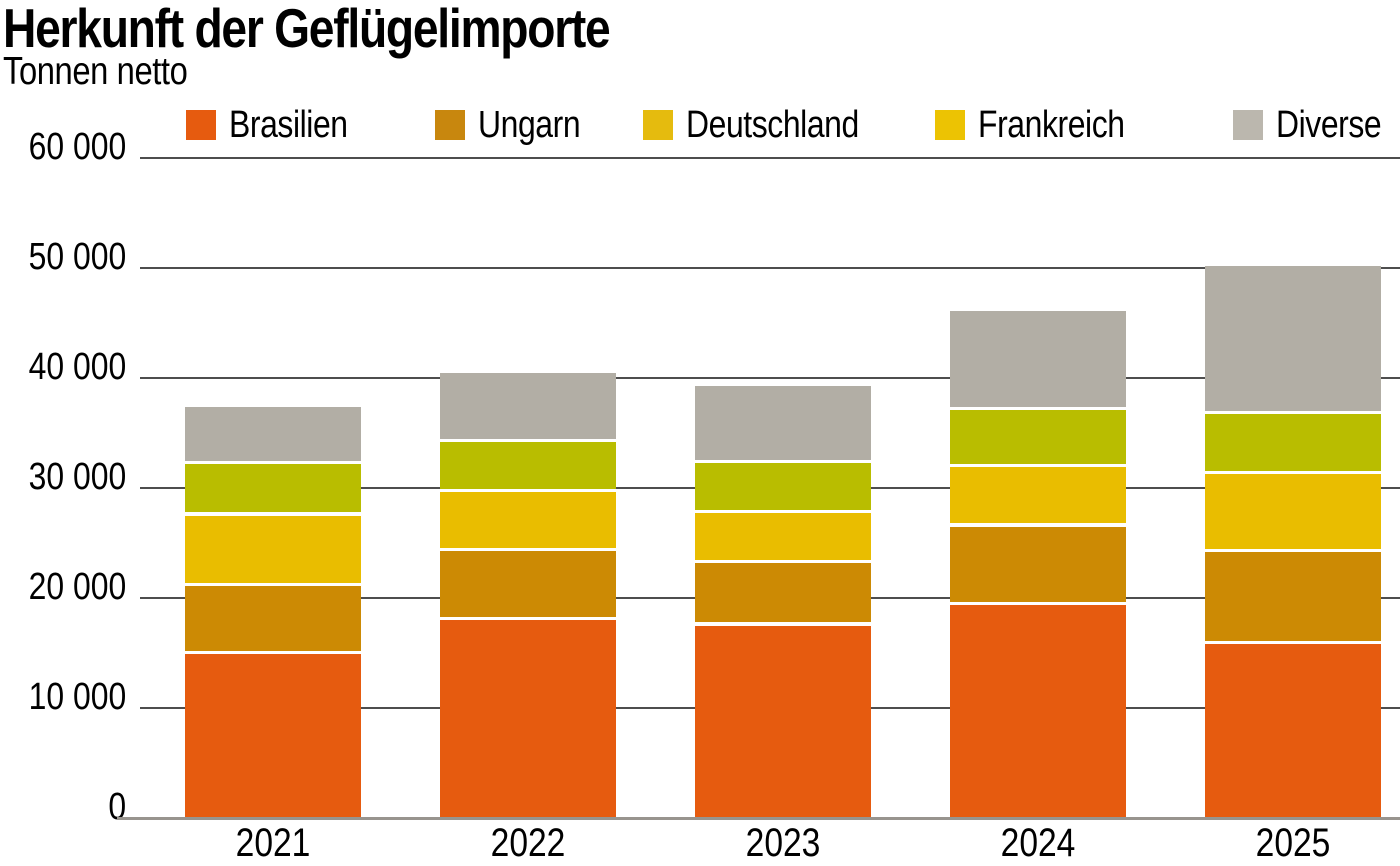 The height and width of the screenshot is (866, 1400). I want to click on legend-swatch-ungarn, so click(450, 125).